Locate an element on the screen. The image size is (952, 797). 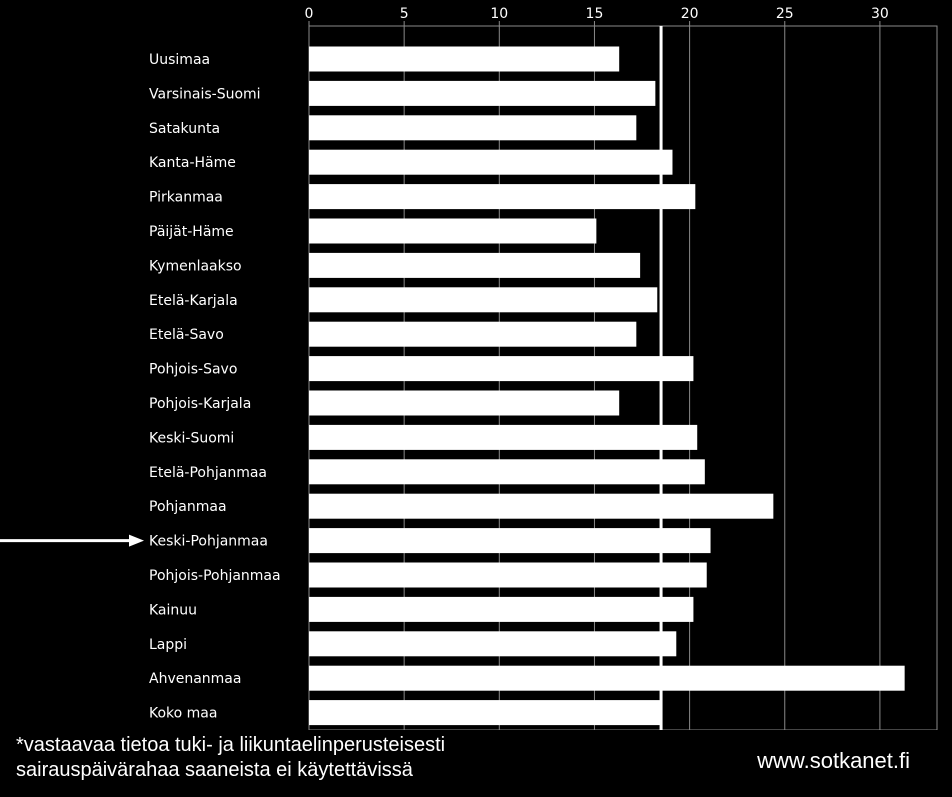
category-label: Kainuu is located at coordinates (173, 610).